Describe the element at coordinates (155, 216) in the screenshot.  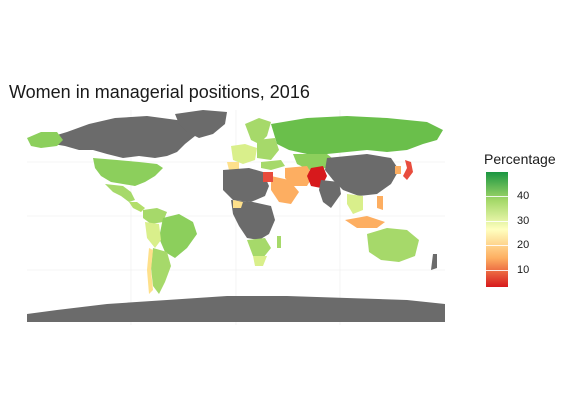
I see `region-colombia` at that location.